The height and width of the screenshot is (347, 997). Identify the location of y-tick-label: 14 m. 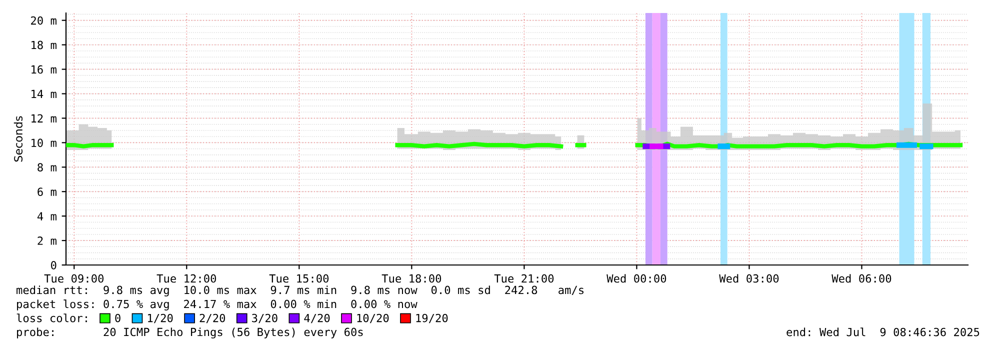
(44, 94).